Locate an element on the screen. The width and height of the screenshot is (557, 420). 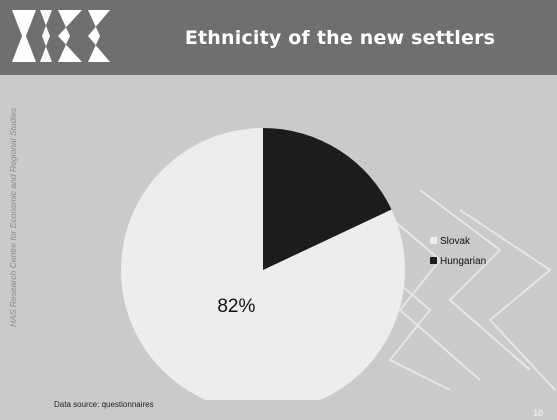
page-title: Ethnicity of the new settlers is located at coordinates (340, 37).